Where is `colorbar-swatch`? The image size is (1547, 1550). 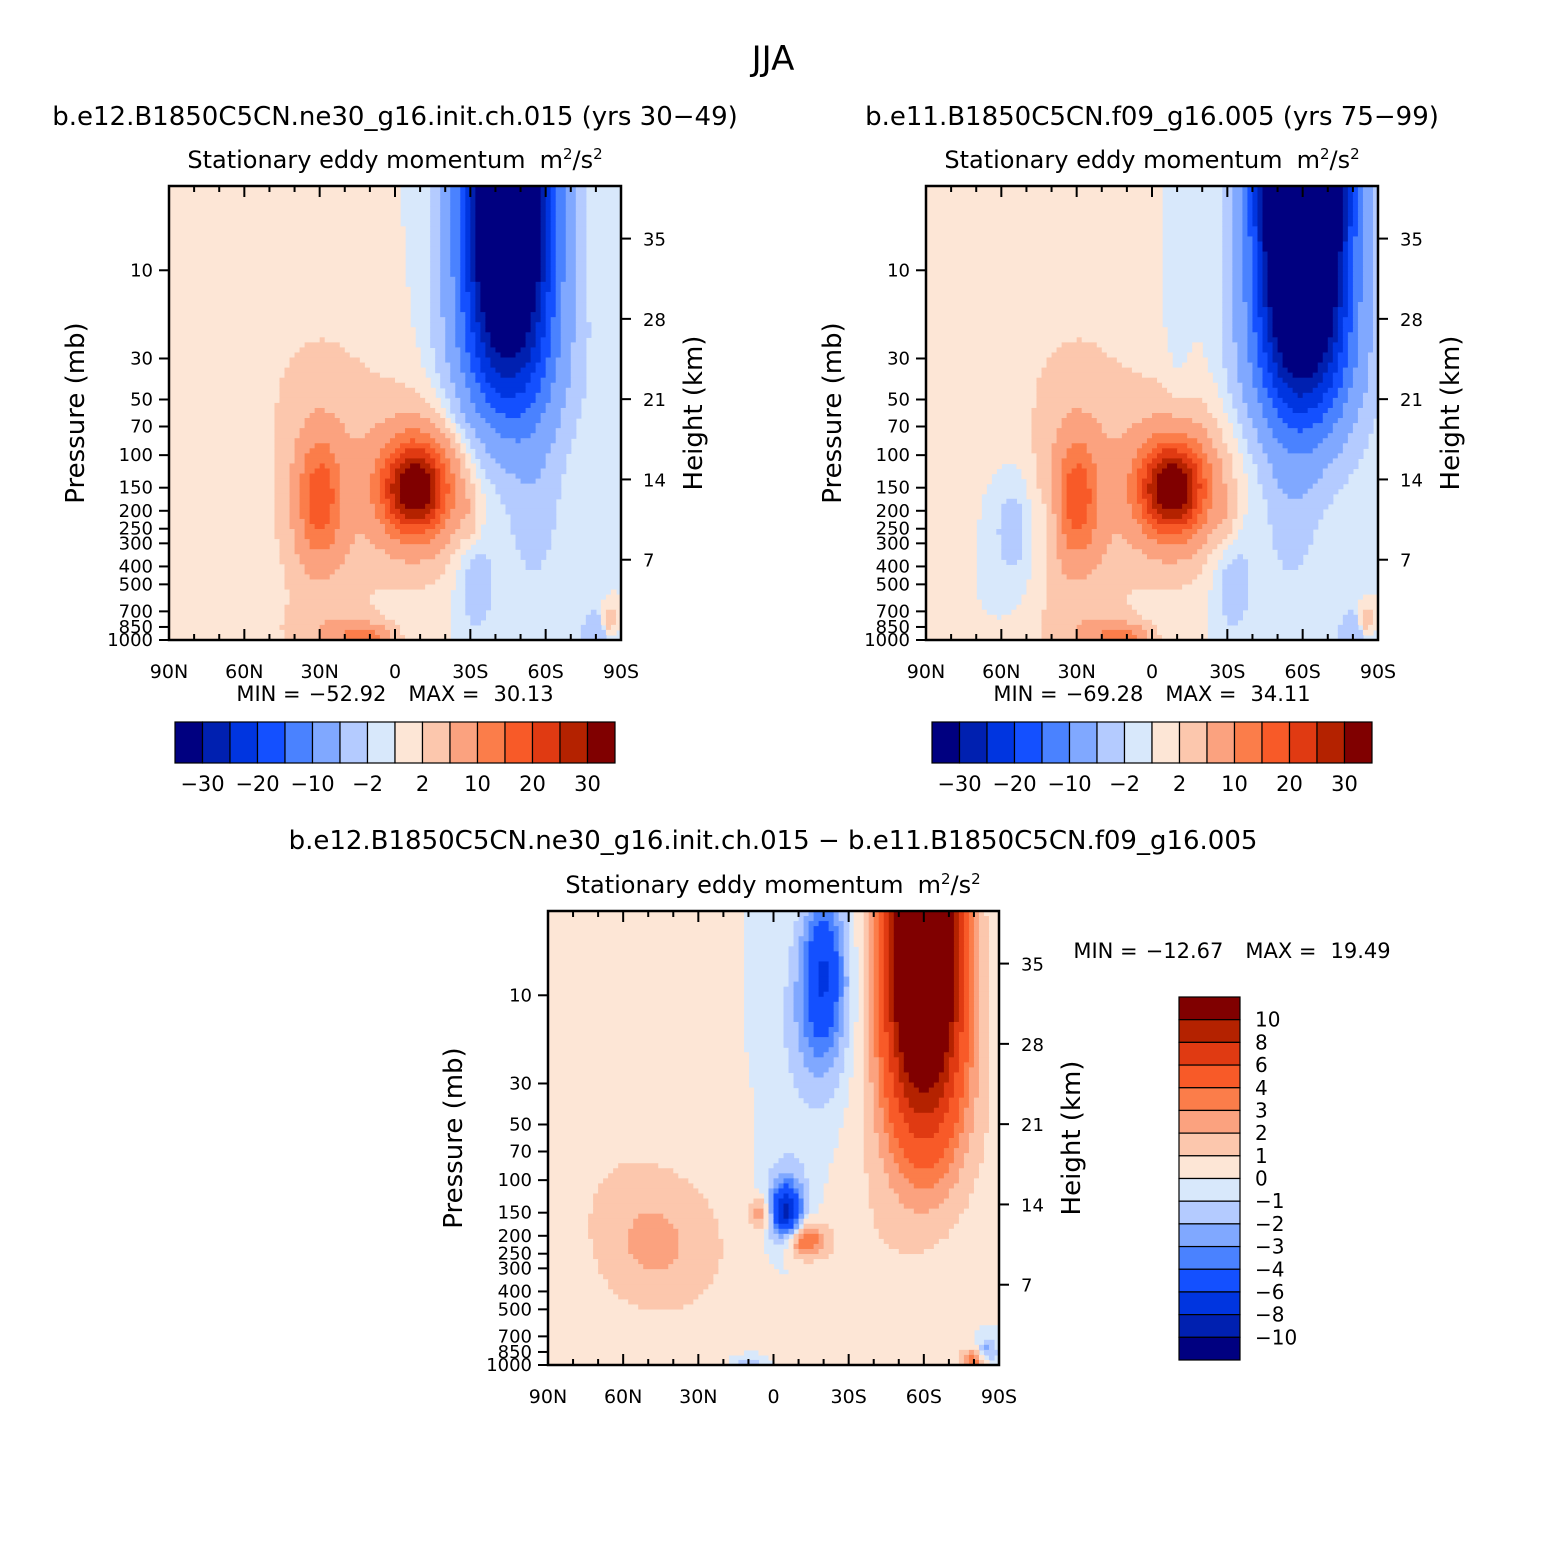 colorbar-swatch is located at coordinates (1209, 1008).